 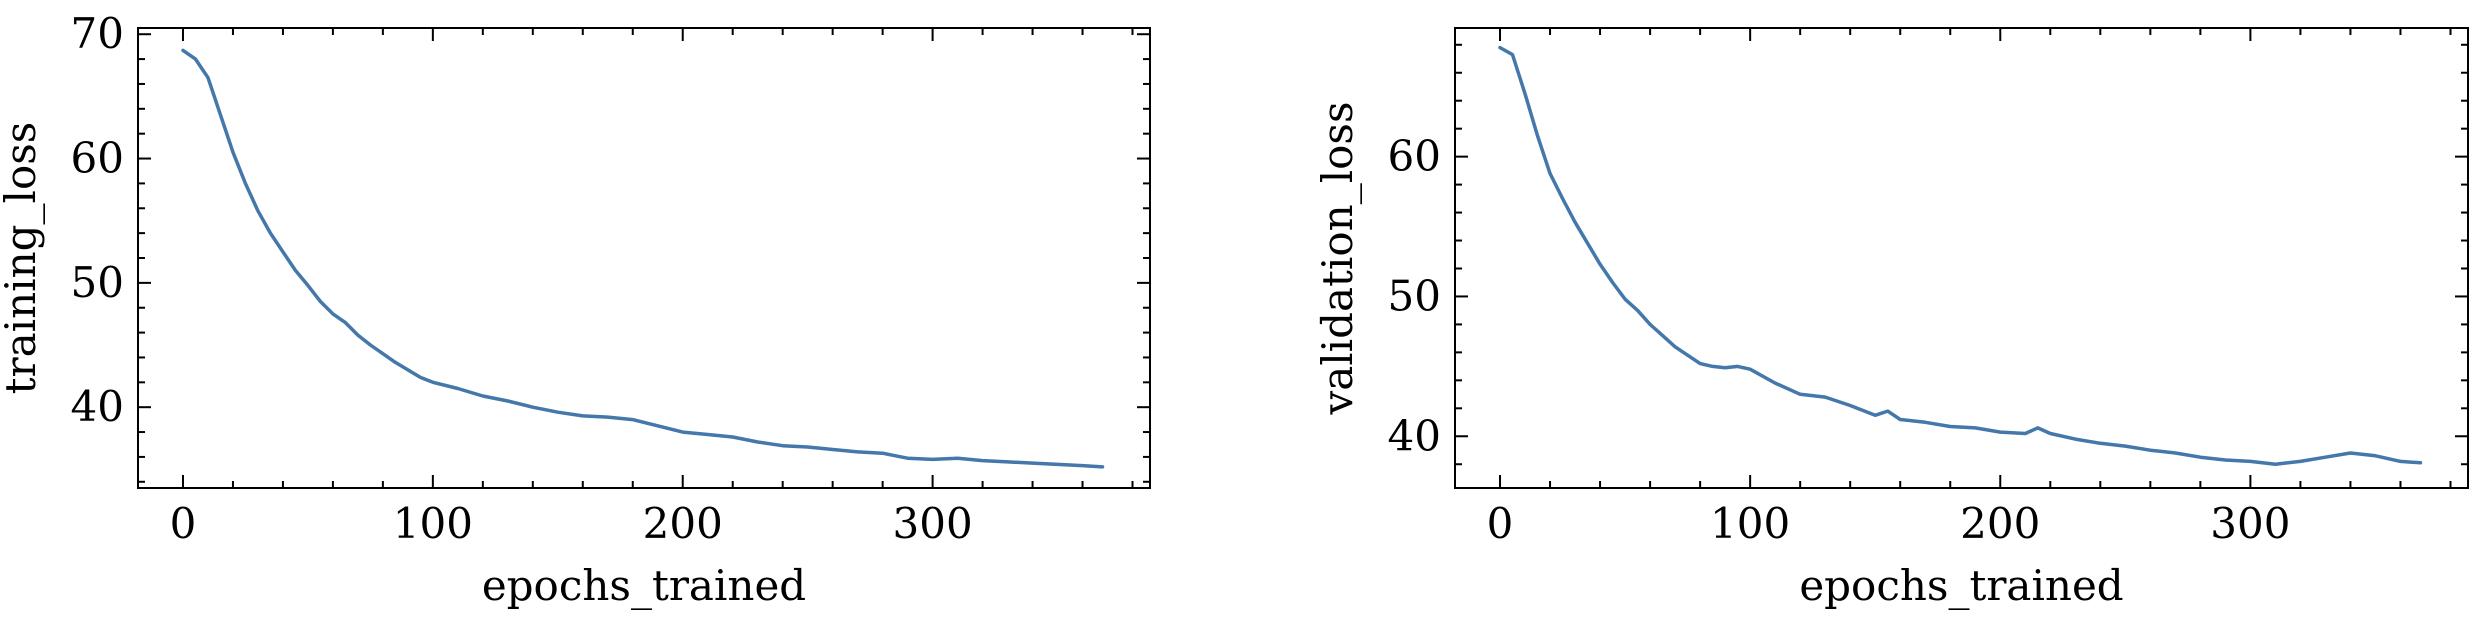 What do you see at coordinates (1414, 435) in the screenshot?
I see `validation-loss-y-tick-label: 40` at bounding box center [1414, 435].